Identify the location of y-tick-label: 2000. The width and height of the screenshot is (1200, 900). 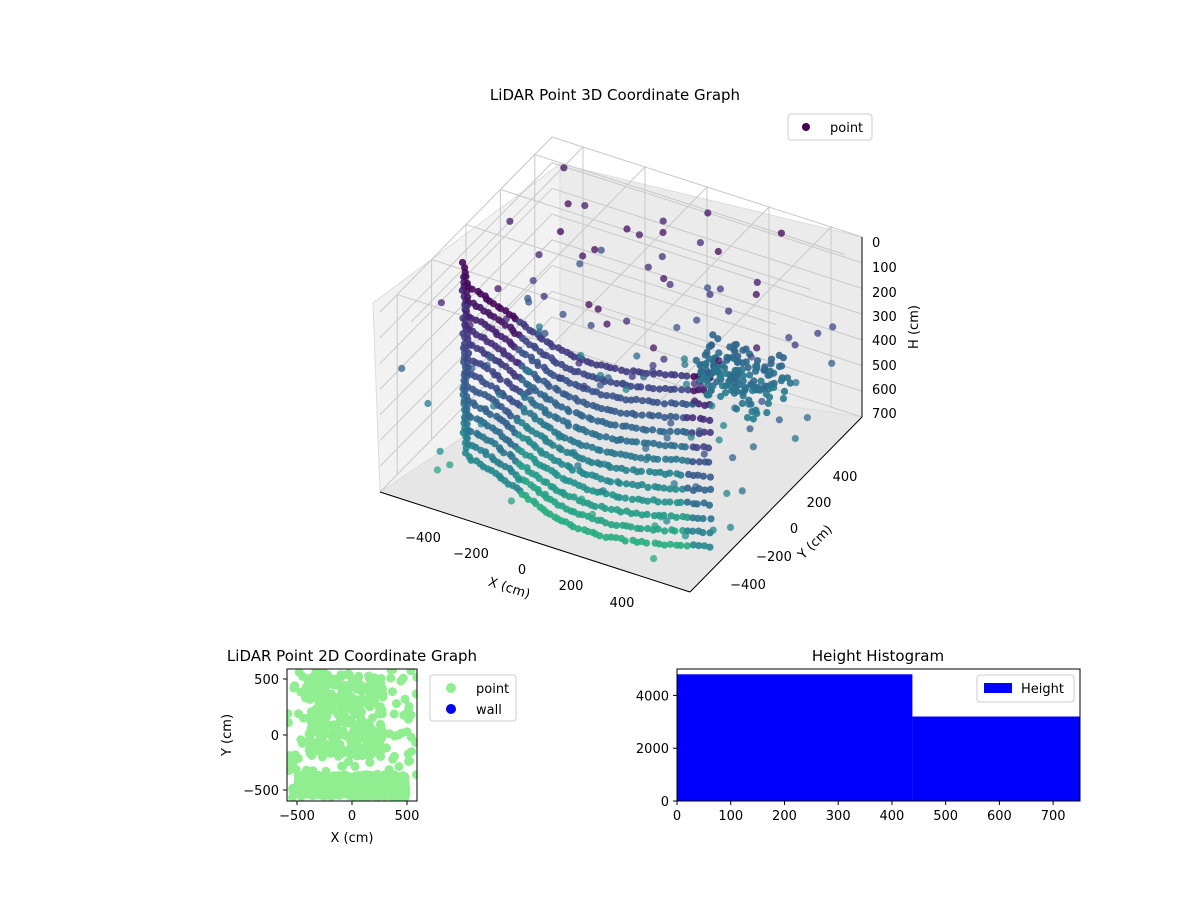
(652, 749).